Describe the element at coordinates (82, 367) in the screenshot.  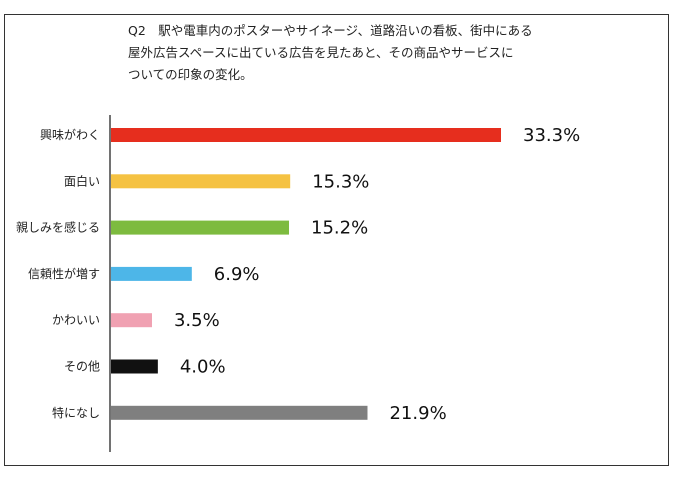
I see `category-label: その他` at that location.